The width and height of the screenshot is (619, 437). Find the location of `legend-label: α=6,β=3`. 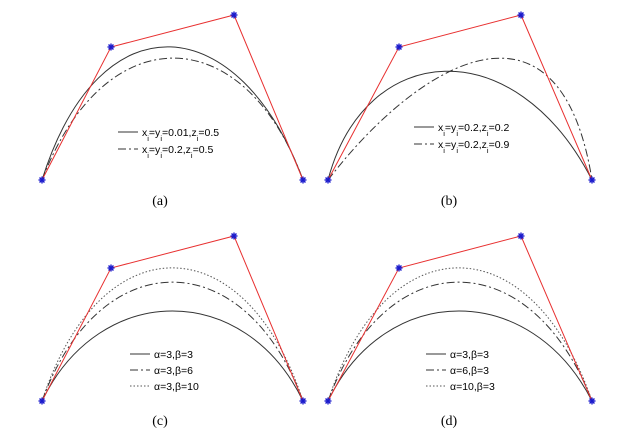

legend-label: α=6,β=3 is located at coordinates (469, 371).